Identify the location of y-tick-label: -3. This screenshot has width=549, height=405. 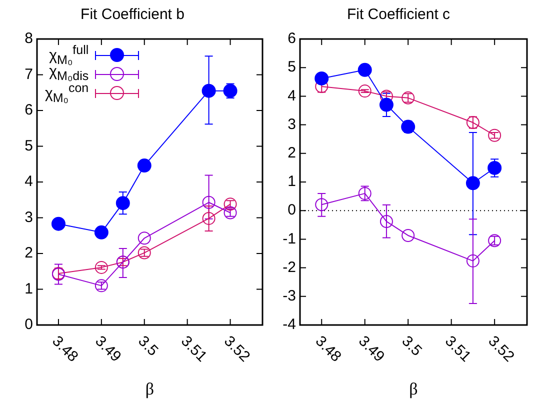
(289, 296).